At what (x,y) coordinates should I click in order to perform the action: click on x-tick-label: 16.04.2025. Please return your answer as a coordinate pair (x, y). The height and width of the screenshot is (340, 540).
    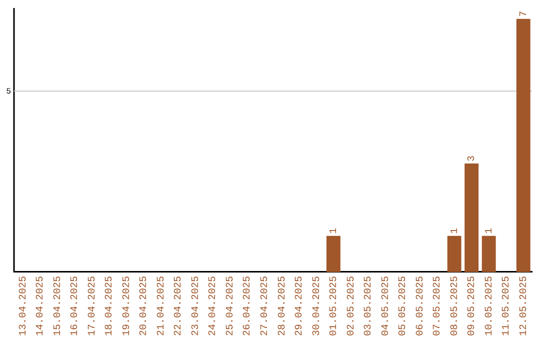
    Looking at the image, I should click on (76, 306).